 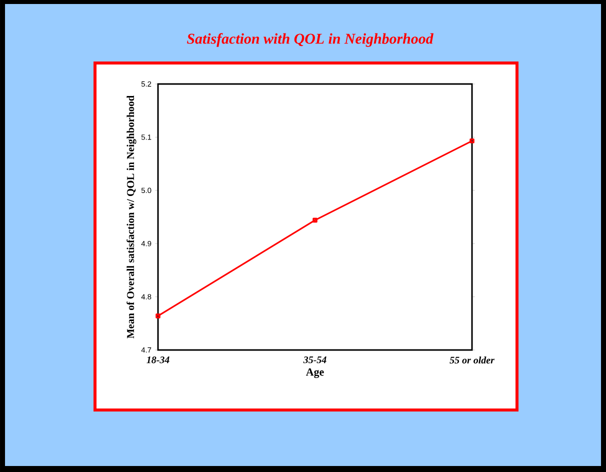 What do you see at coordinates (314, 360) in the screenshot?
I see `x-tick-label: 35-54` at bounding box center [314, 360].